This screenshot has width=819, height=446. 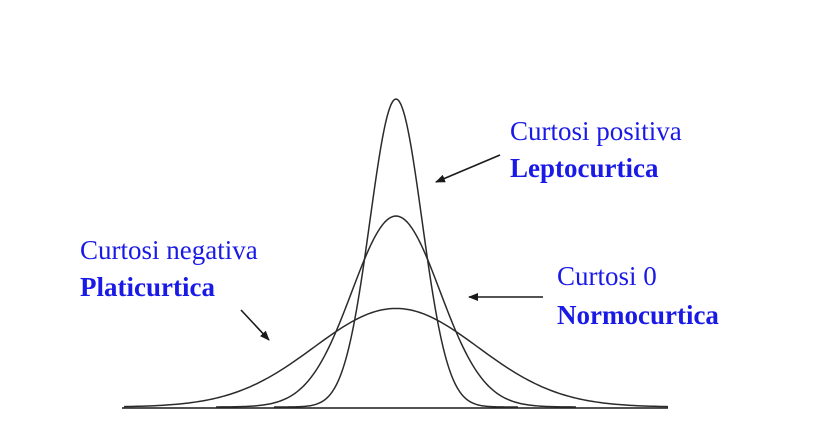 I want to click on mesokurtic-label-line1: Curtosi 0, so click(x=607, y=276).